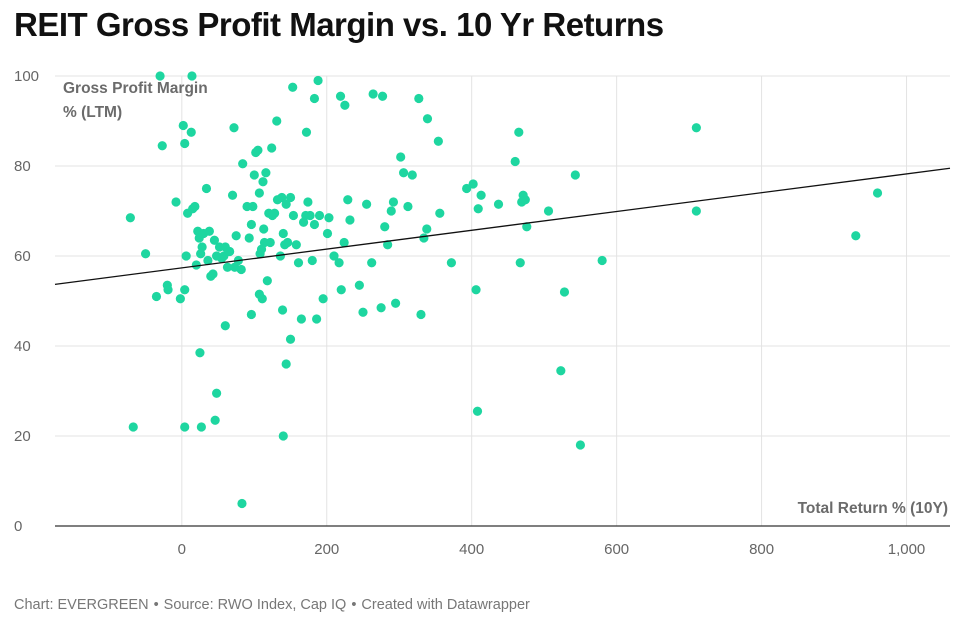  What do you see at coordinates (182, 549) in the screenshot?
I see `x-tick-label: 0` at bounding box center [182, 549].